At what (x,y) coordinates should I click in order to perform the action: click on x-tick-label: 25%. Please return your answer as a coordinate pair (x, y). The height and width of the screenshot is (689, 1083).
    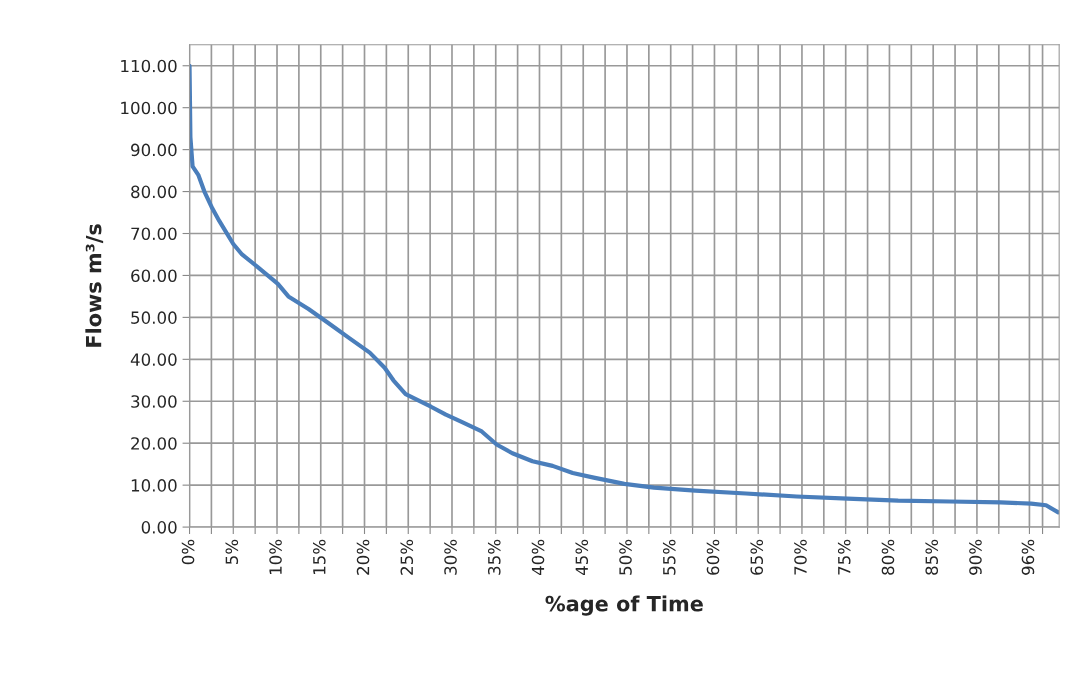
    Looking at the image, I should click on (407, 557).